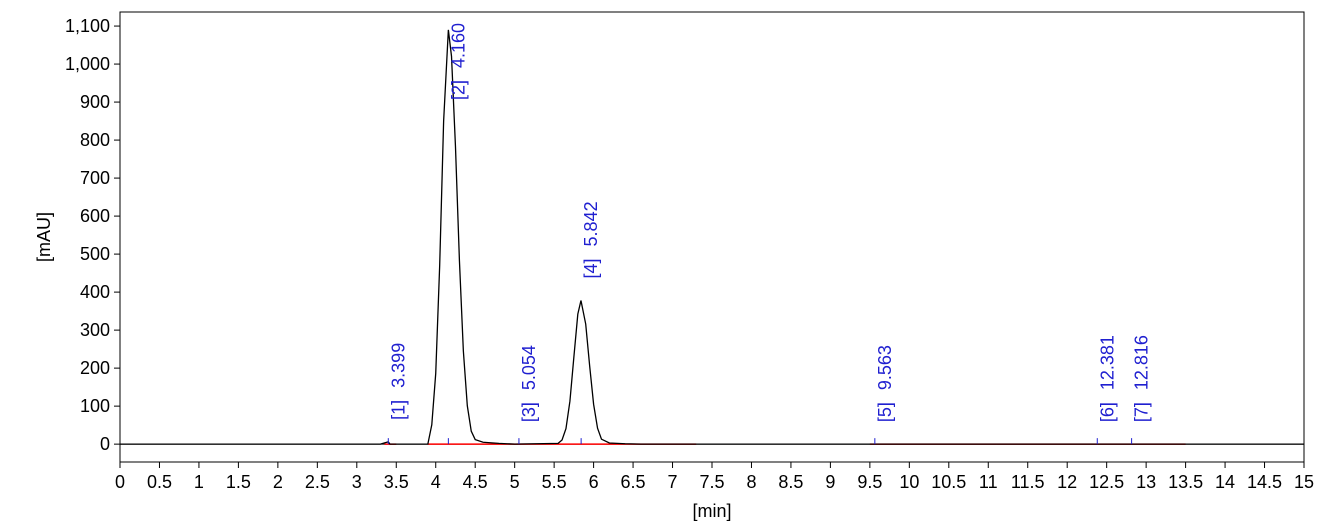  Describe the element at coordinates (988, 482) in the screenshot. I see `x-tick-label: 11` at that location.